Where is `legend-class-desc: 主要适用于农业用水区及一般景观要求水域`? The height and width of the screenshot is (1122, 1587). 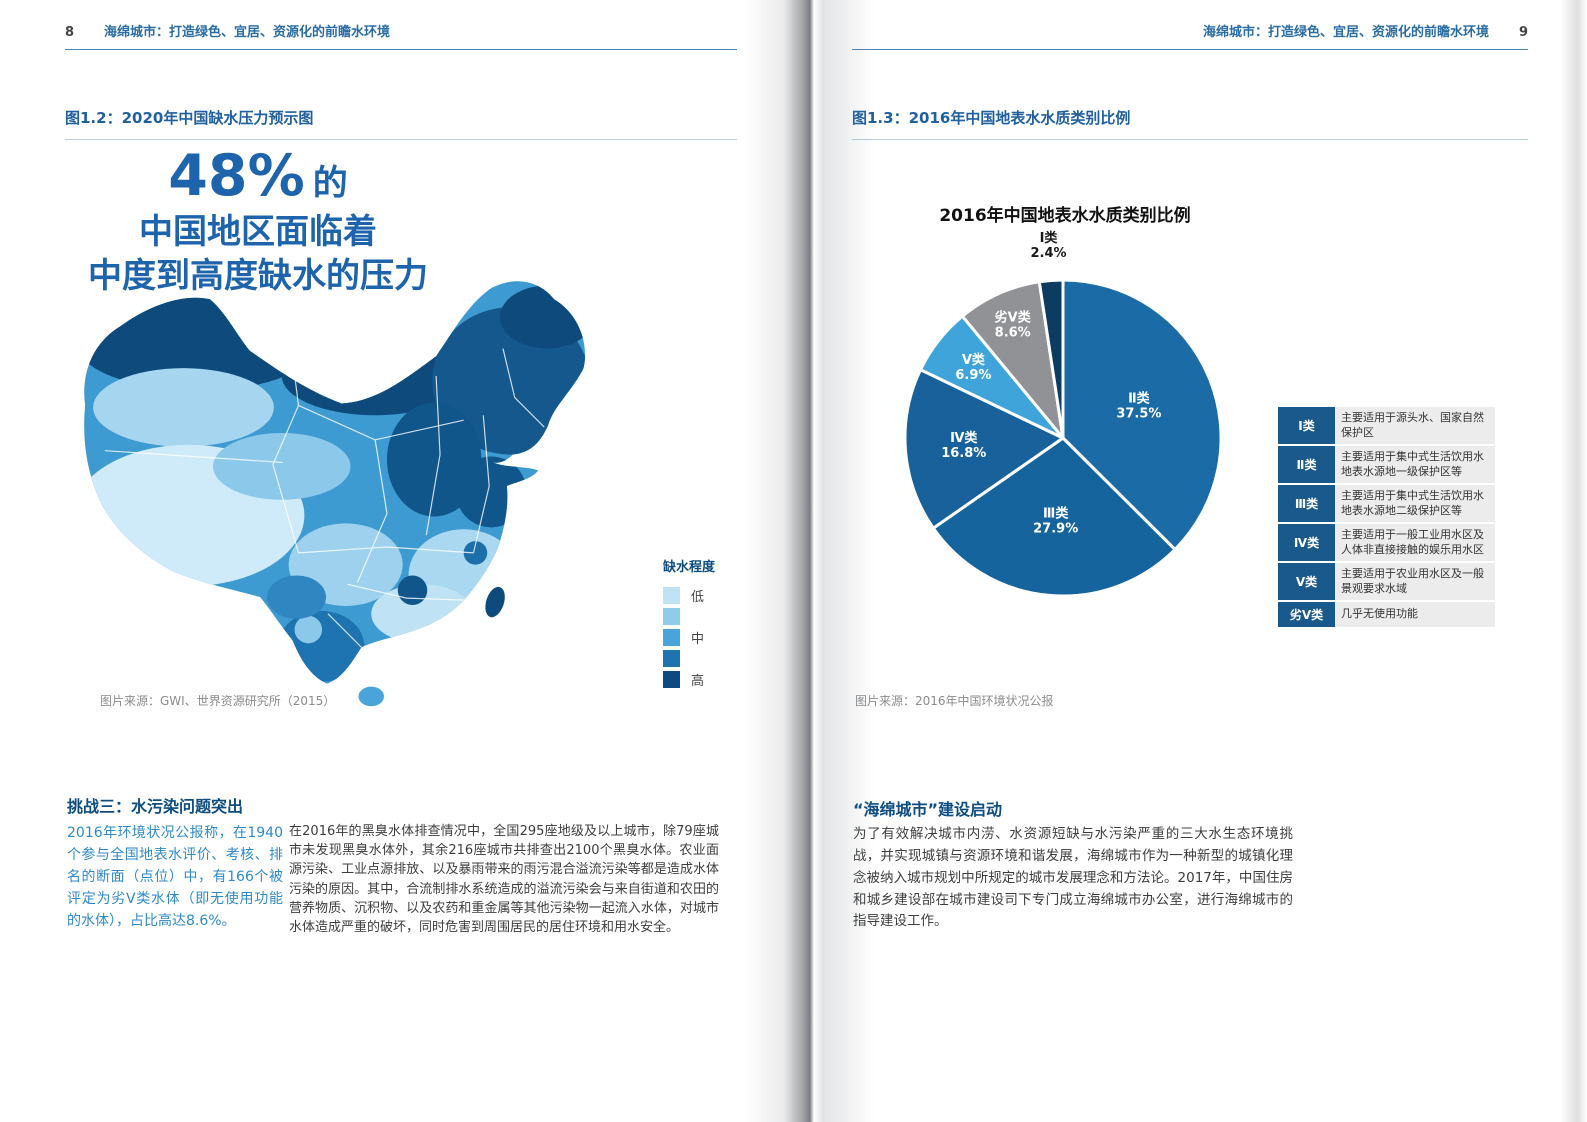 legend-class-desc: 主要适用于农业用水区及一般景观要求水域 is located at coordinates (1415, 582).